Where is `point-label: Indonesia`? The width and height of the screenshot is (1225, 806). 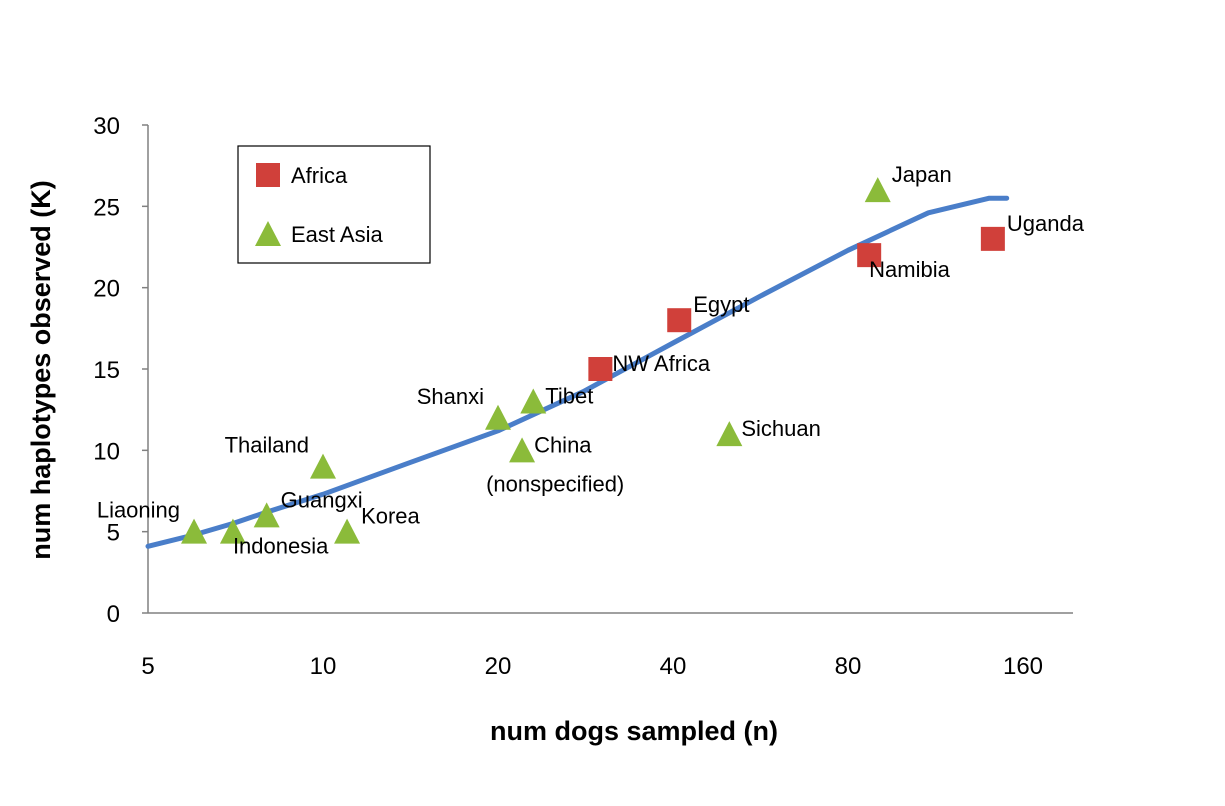
point-label: Indonesia is located at coordinates (281, 546).